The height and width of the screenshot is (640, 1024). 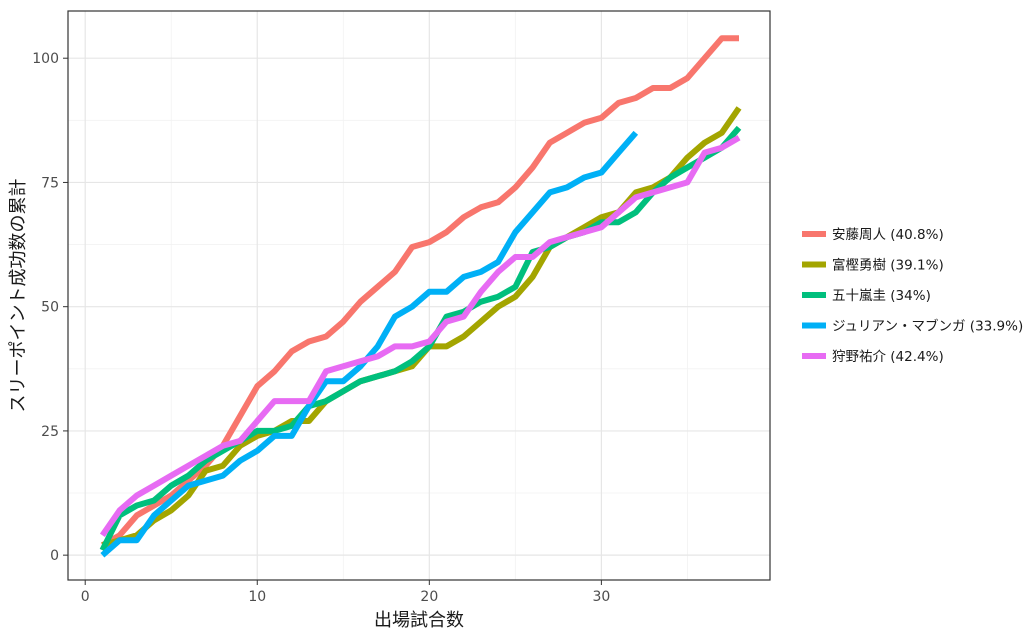 What do you see at coordinates (50, 432) in the screenshot?
I see `y-tick-label: 25` at bounding box center [50, 432].